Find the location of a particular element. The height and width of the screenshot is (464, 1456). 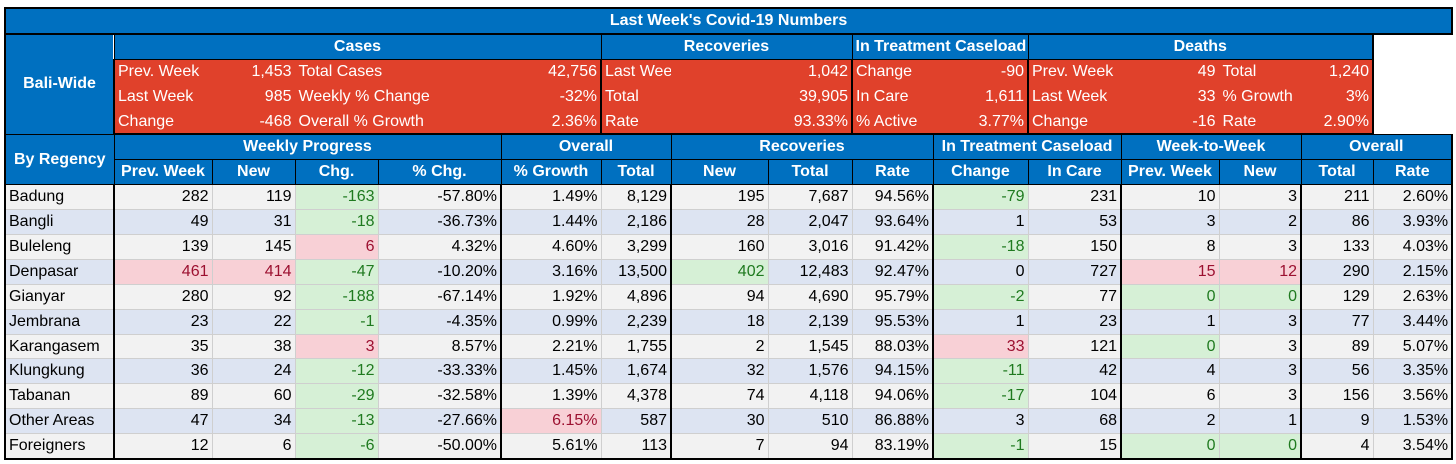

col-header-13-total: Total is located at coordinates (1337, 172).